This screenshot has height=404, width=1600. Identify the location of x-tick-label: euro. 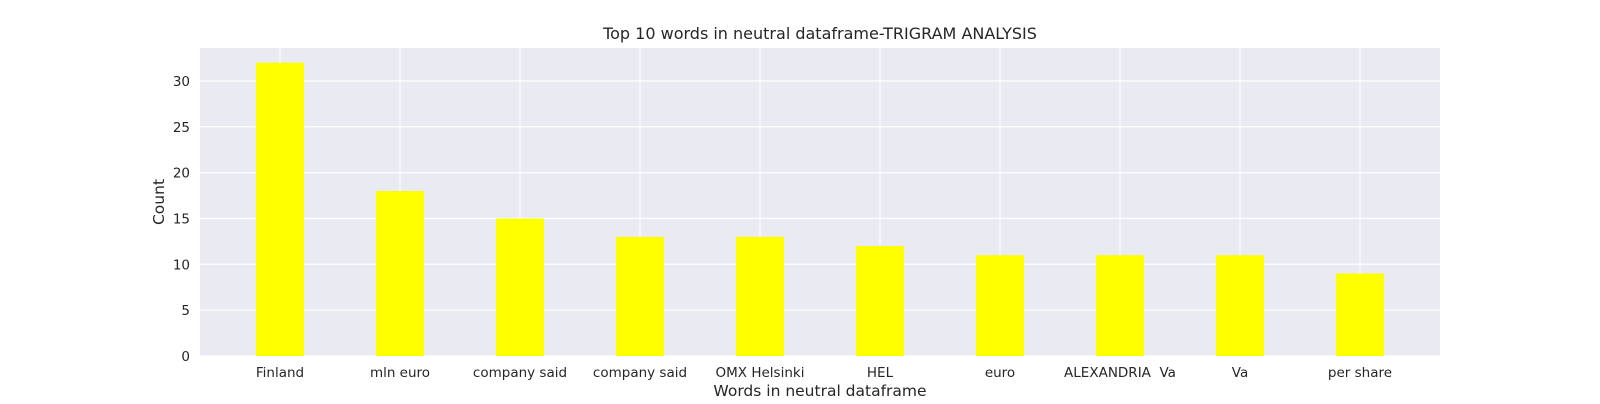
(1000, 373).